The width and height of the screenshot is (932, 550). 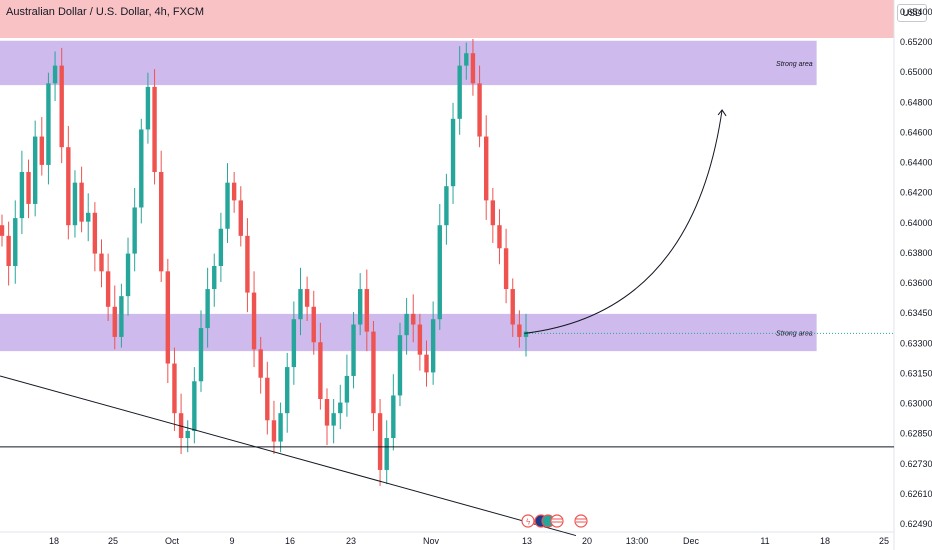 What do you see at coordinates (623, 221) in the screenshot?
I see `projection-arrow` at bounding box center [623, 221].